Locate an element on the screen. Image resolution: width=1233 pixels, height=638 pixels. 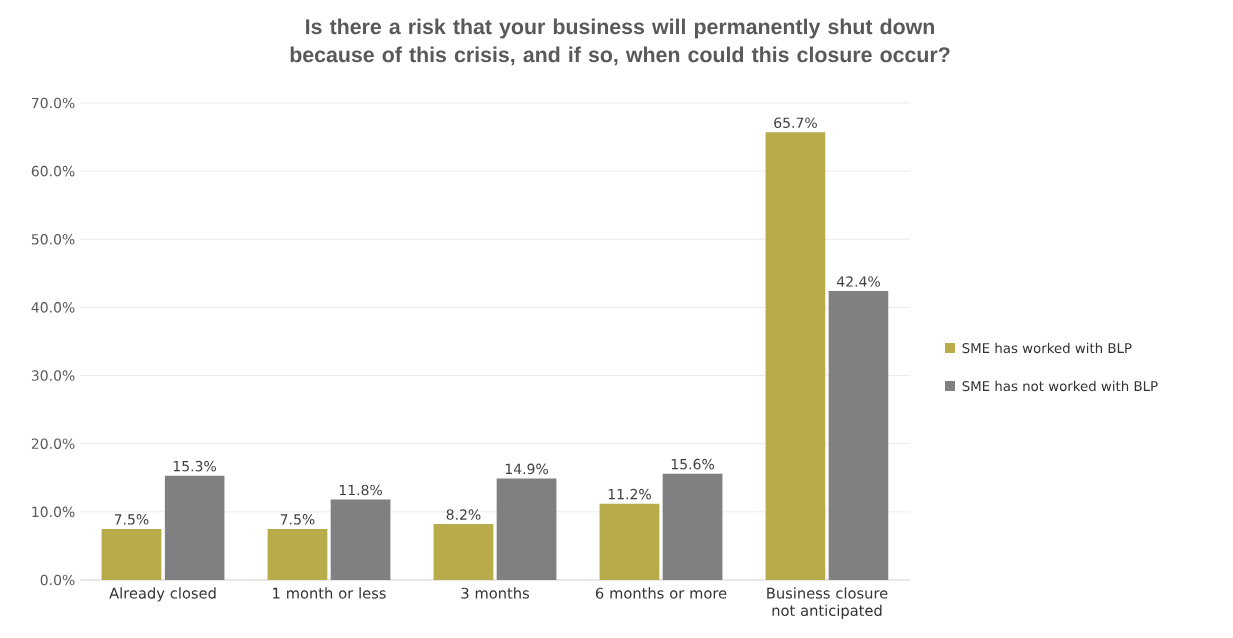
data-label: 11.8% is located at coordinates (360, 490).